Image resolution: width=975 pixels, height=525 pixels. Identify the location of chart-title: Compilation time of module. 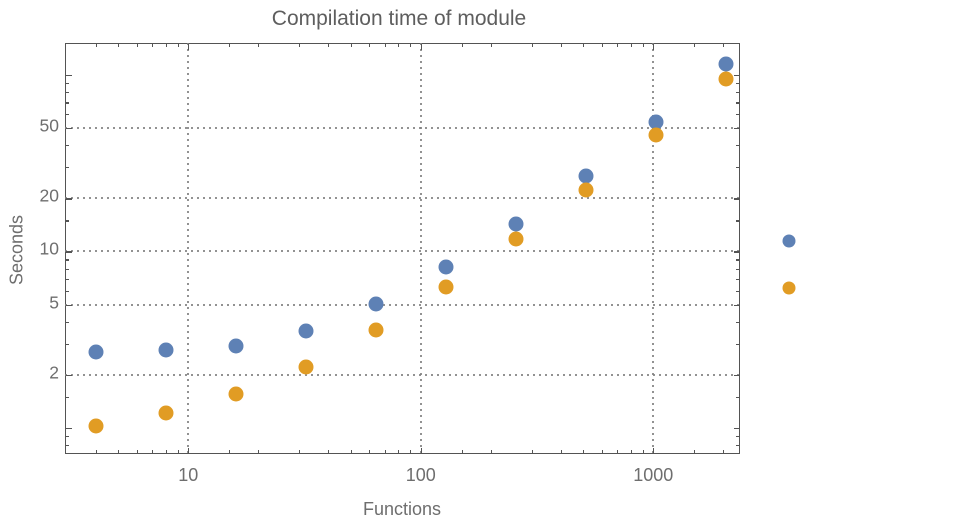
(399, 18).